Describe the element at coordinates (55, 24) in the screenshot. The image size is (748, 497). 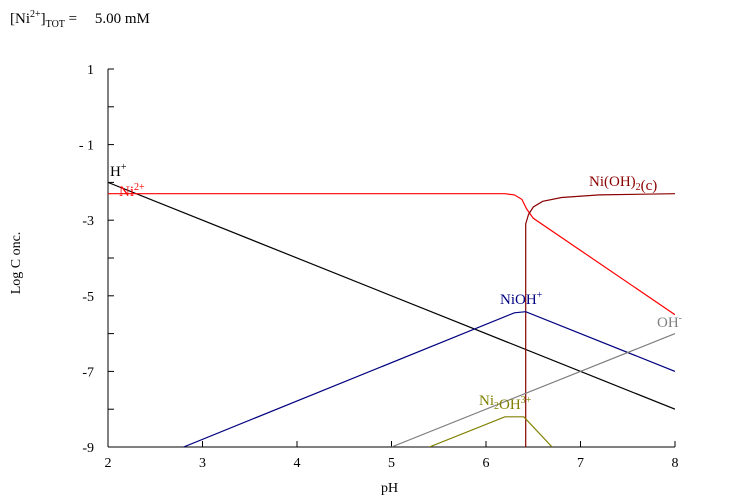
I see `total-concentration-label-subscript: TOT` at that location.